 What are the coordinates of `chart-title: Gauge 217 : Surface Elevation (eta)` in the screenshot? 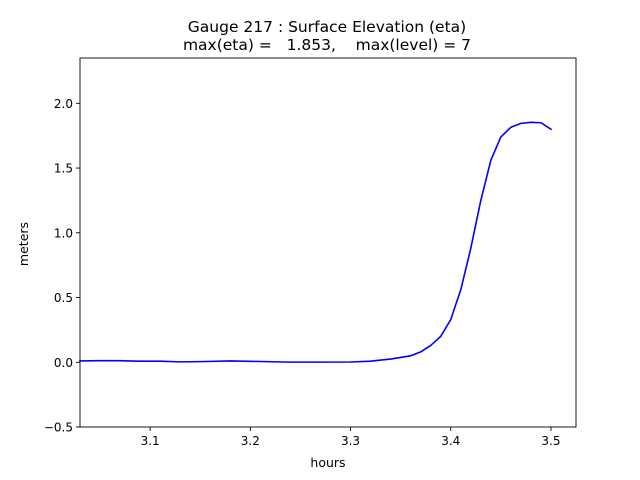 It's located at (327, 27).